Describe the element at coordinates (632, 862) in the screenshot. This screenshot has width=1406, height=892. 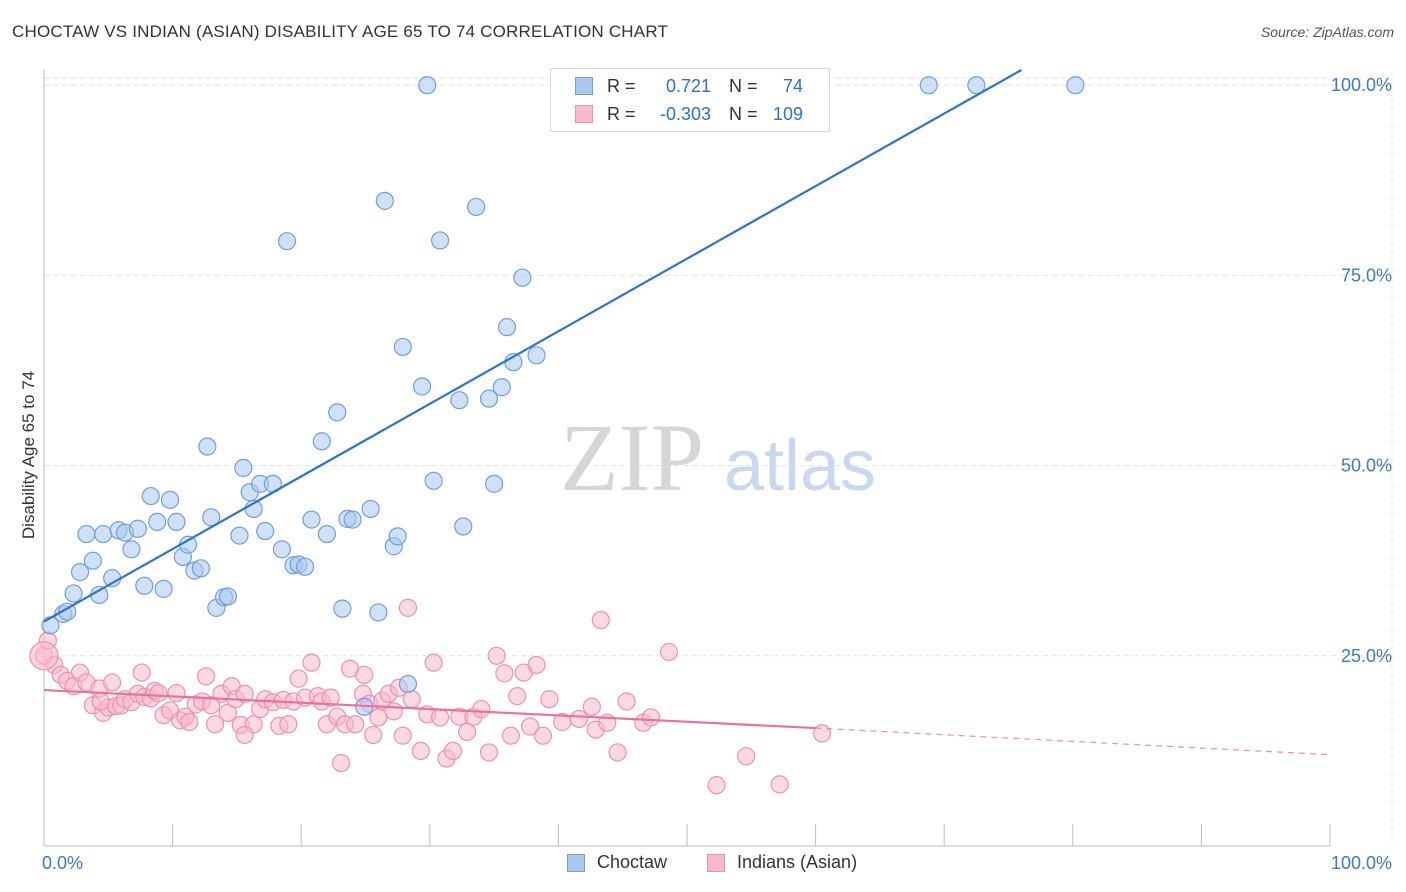
I see `choctaw-legend-label: Choctaw` at that location.